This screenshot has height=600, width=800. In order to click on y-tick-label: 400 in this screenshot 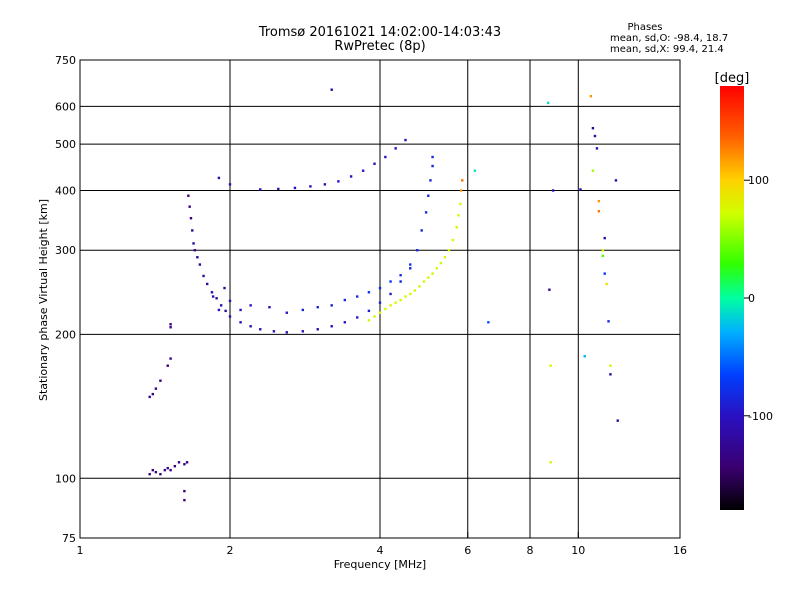, I will do `click(65, 190)`.